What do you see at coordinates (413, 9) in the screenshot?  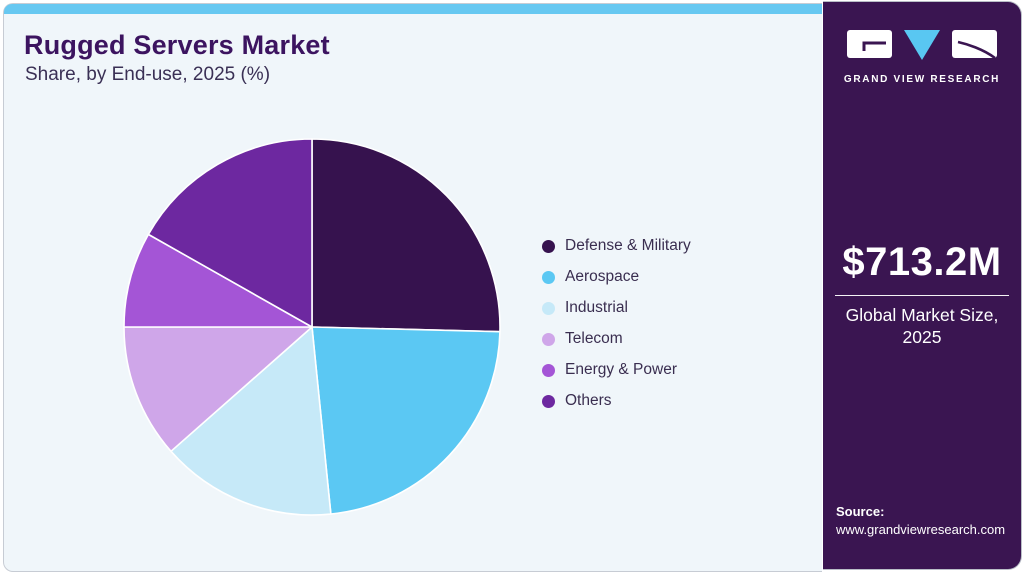 I see `top-accent-bar` at bounding box center [413, 9].